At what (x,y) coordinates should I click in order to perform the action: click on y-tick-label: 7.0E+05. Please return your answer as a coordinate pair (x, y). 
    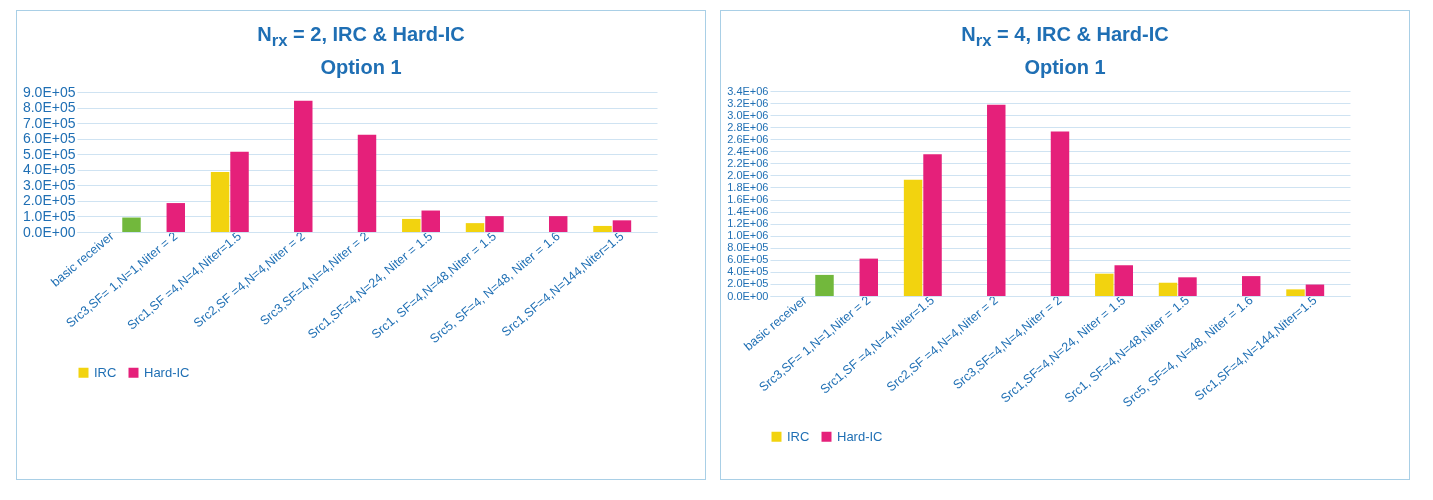
    Looking at the image, I should click on (49, 122).